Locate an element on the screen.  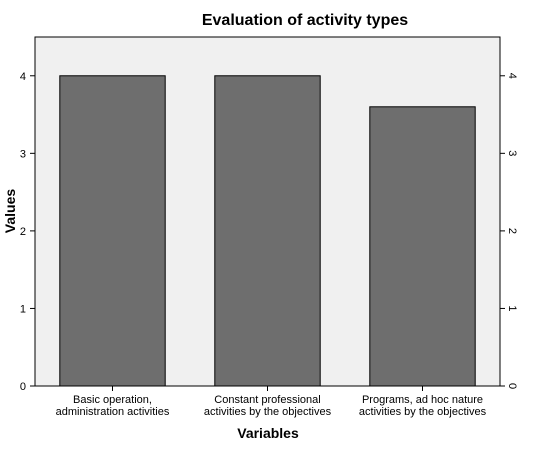
y-axis-left: 0 1 2 3 4 is located at coordinates (27, 232).